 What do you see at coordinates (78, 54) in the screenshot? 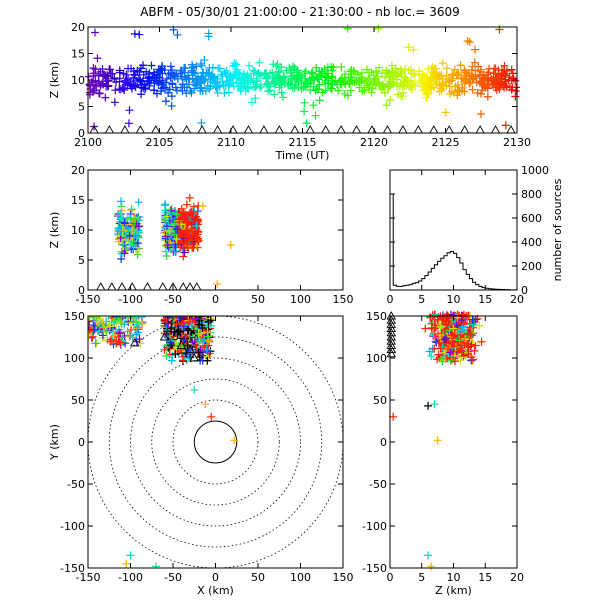
I see `y-tick-label: 15` at bounding box center [78, 54].